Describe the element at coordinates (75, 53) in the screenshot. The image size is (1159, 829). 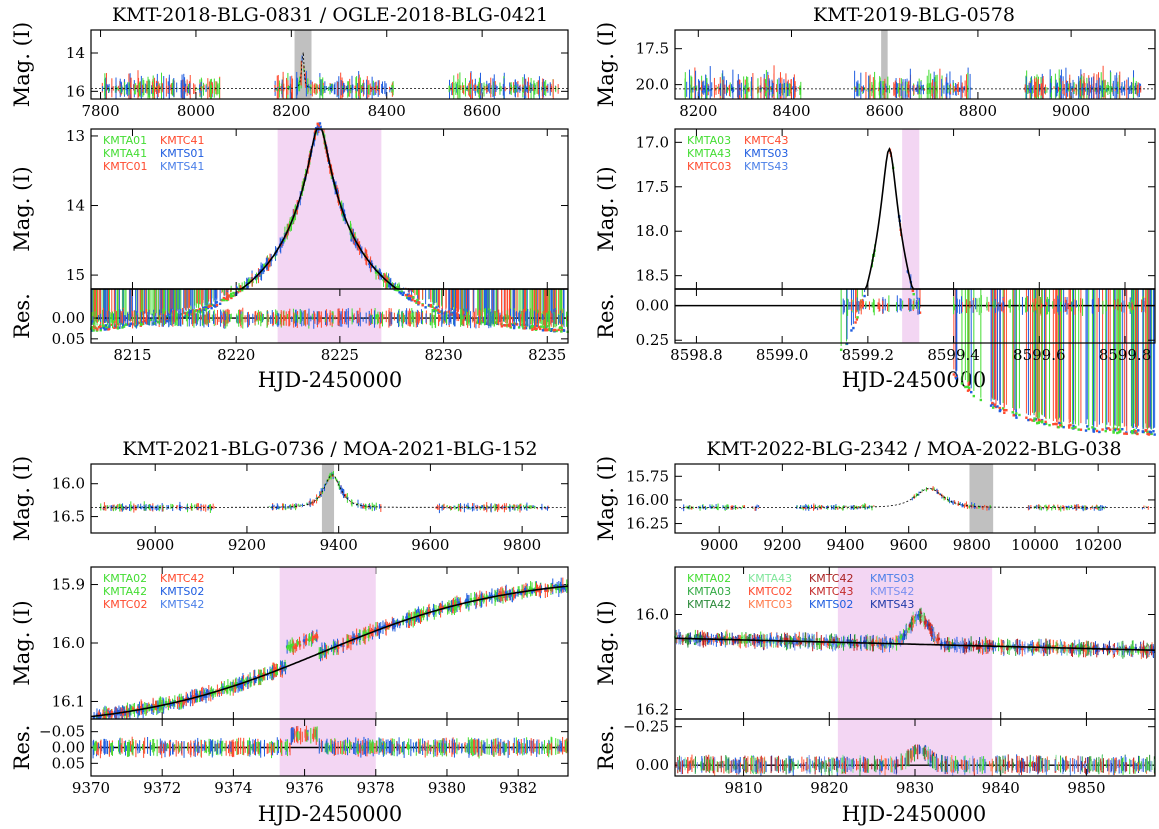
I see `y-tick-label: 14` at that location.